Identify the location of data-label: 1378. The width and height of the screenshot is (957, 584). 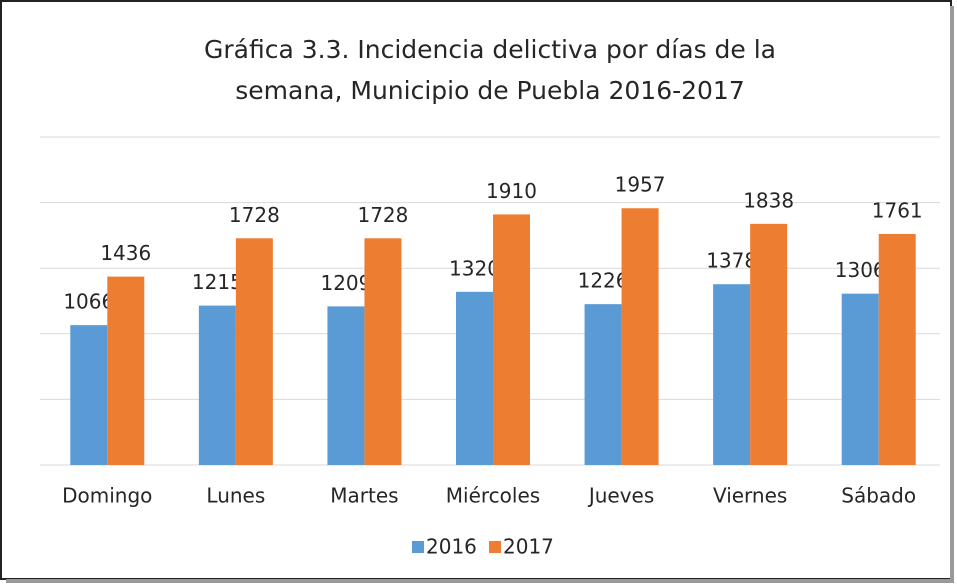
(731, 261).